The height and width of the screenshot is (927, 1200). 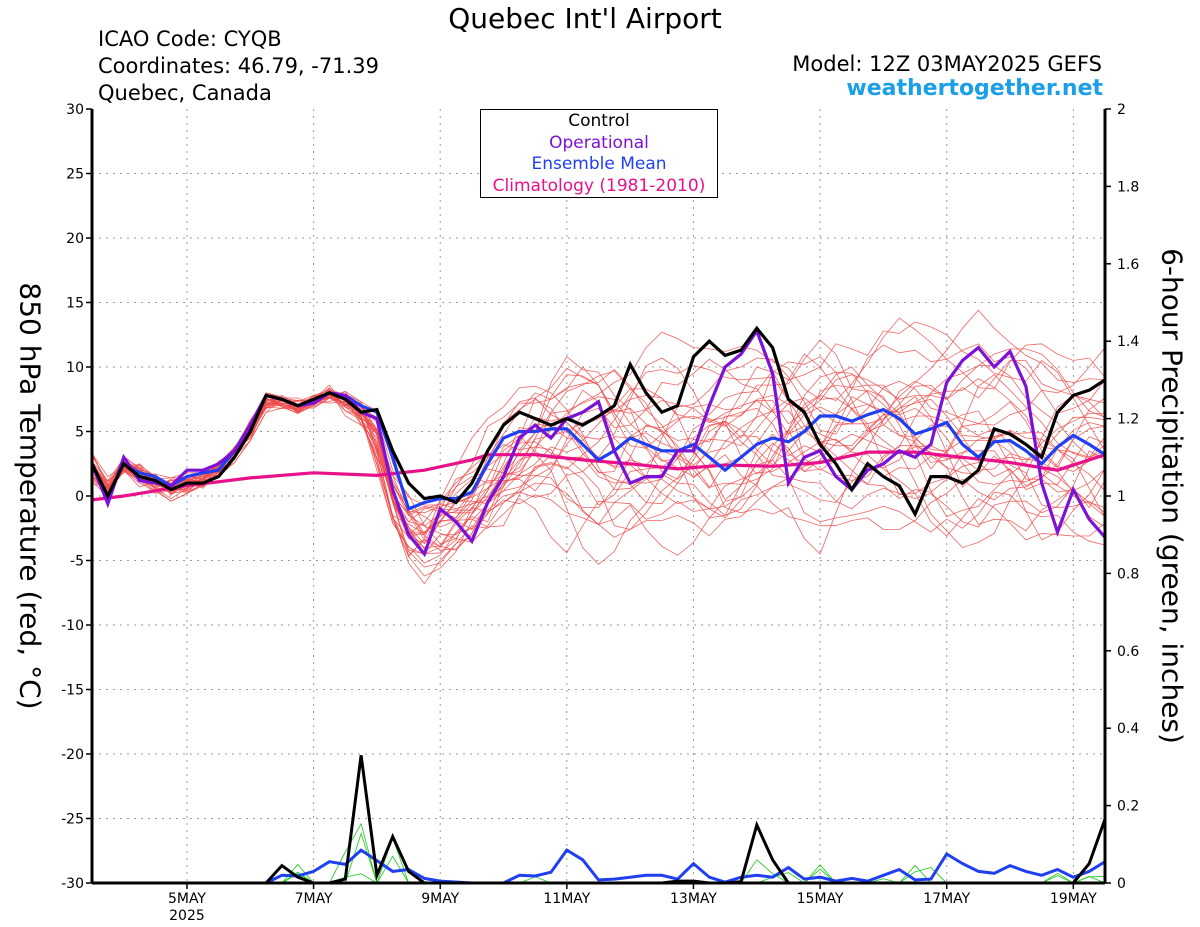 I want to click on right-tick-label: 0.4, so click(x=1128, y=729).